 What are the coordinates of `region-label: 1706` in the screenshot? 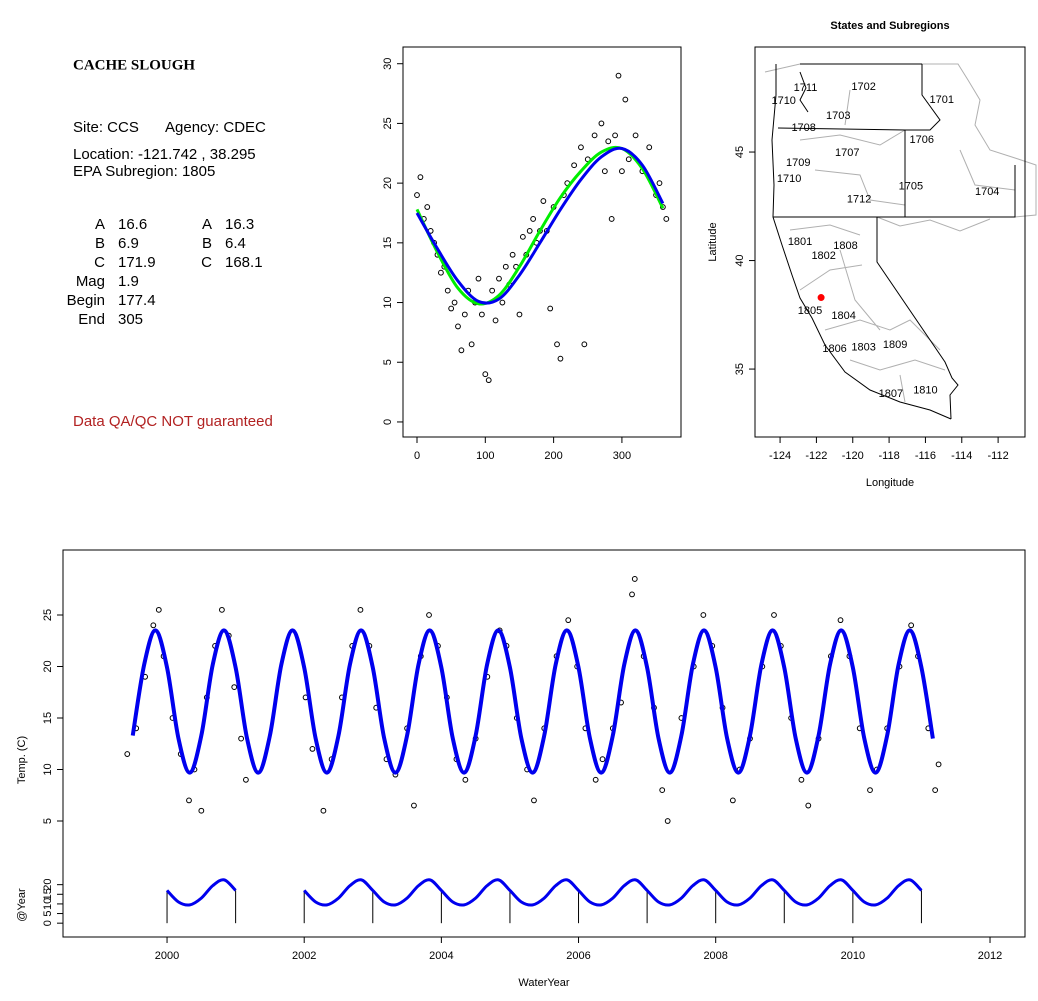 It's located at (922, 140).